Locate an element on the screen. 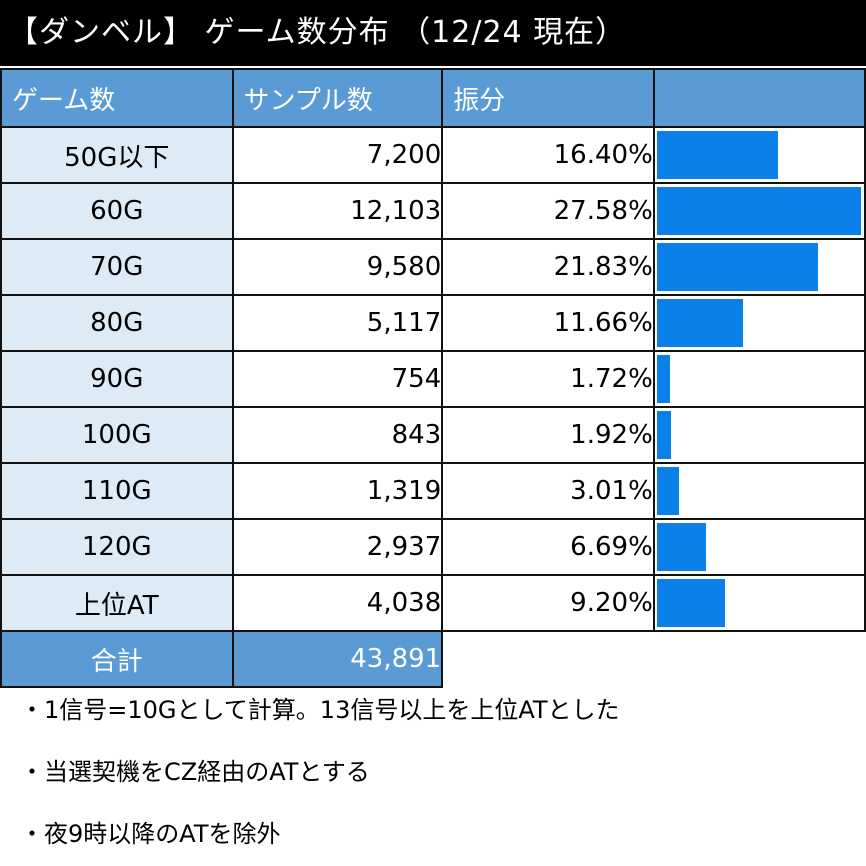  ratio-cell: 21.83% is located at coordinates (548, 267).